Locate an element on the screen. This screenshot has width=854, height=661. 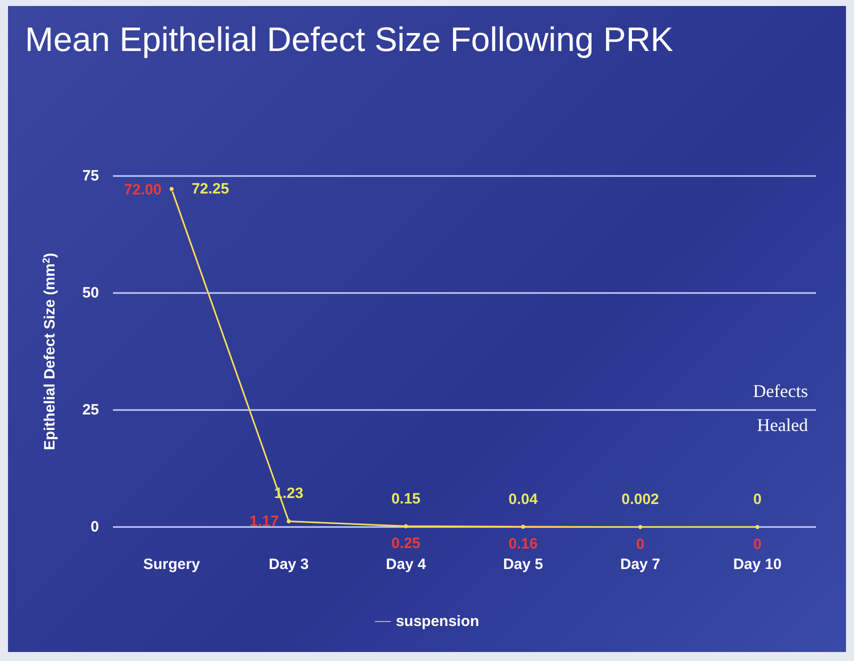
data-label: 0.25 is located at coordinates (406, 543).